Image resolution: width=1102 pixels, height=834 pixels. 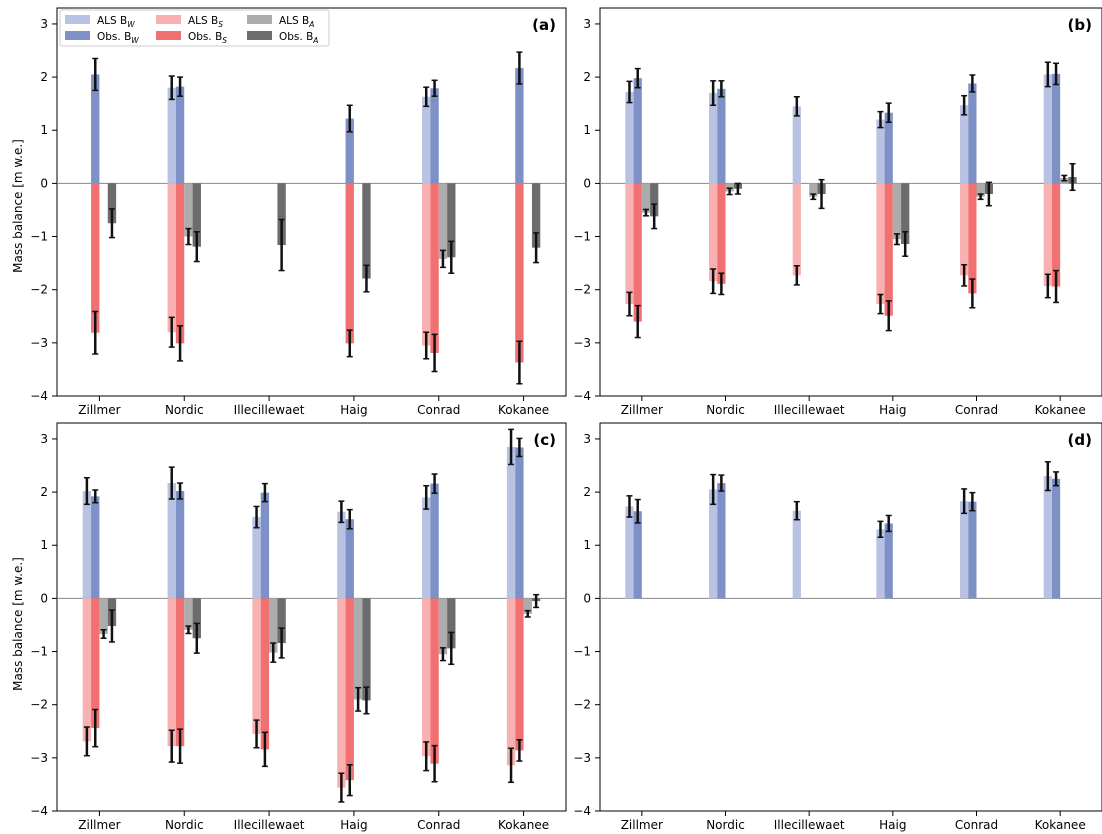 I want to click on panel-c-xtick-label: Kokanee, so click(x=523, y=825).